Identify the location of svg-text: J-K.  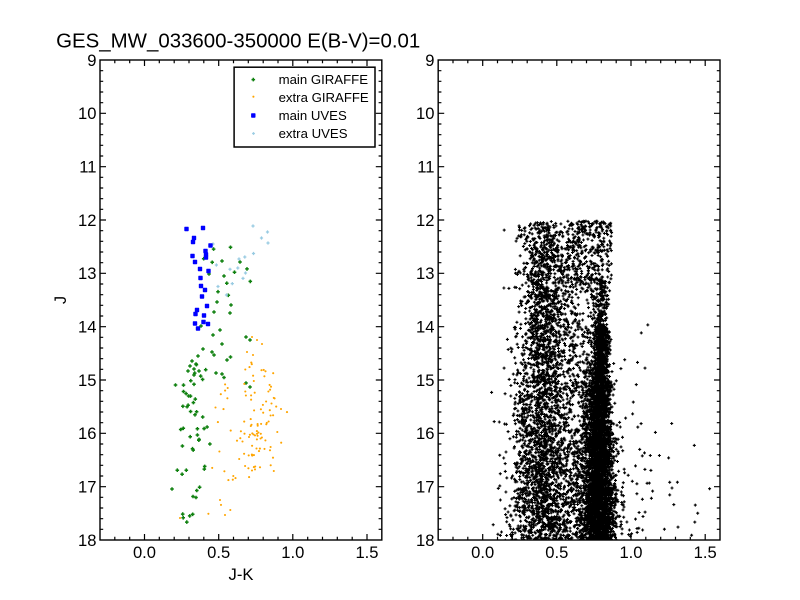
(241, 574).